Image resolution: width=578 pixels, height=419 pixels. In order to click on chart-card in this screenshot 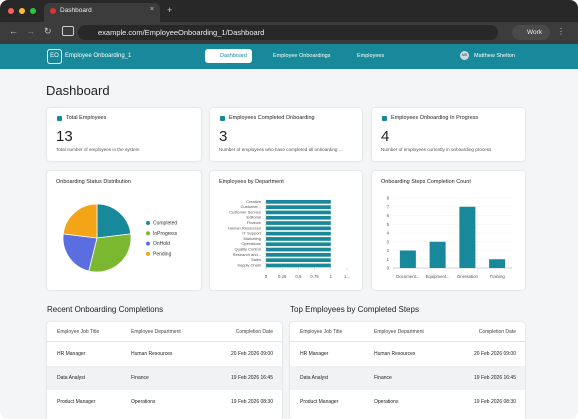, I will do `click(286, 230)`.